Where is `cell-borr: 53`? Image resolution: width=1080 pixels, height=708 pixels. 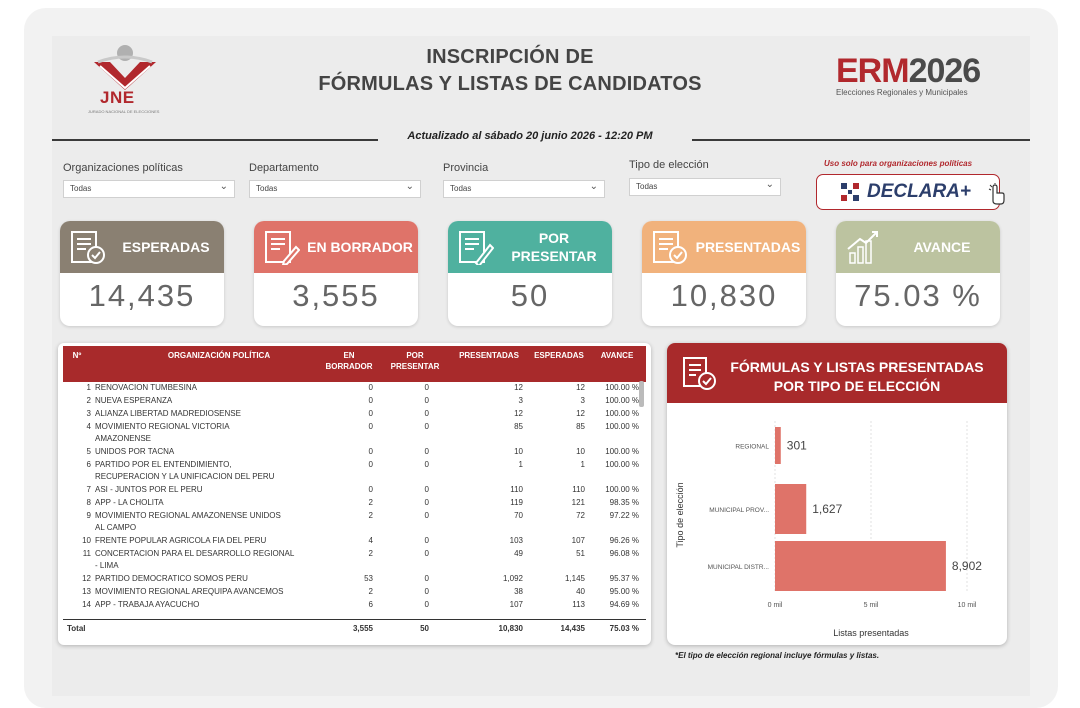
cell-borr: 53 is located at coordinates (368, 578).